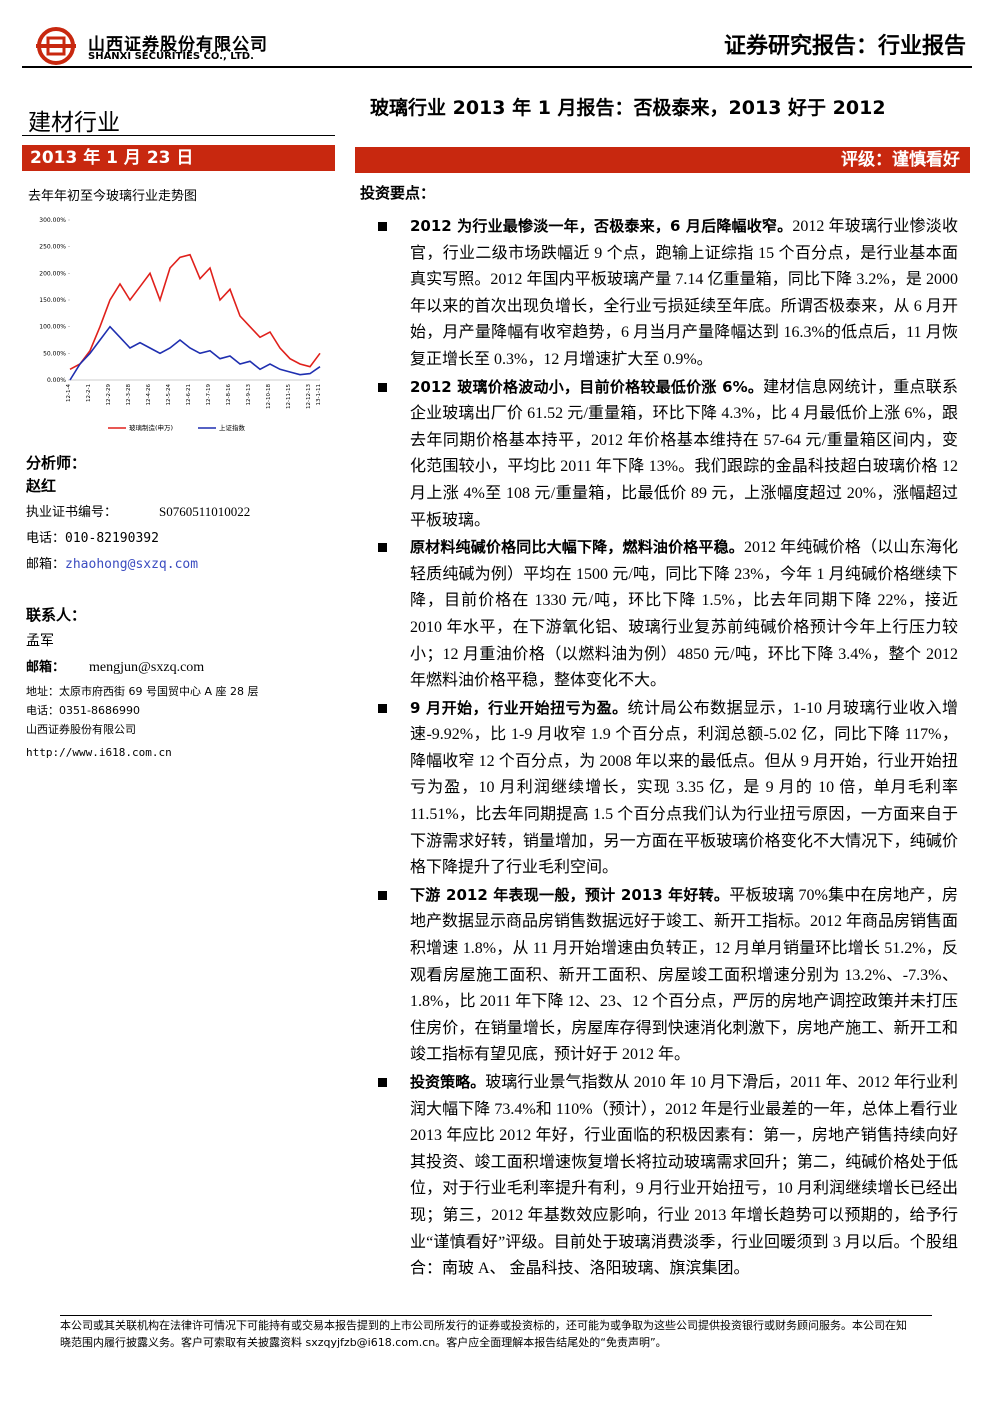 Image resolution: width=992 pixels, height=1403 pixels. Describe the element at coordinates (577, 547) in the screenshot. I see `bullet-lead: 原材料纯碱价格同比大幅下降，燃料油价格平稳。` at that location.